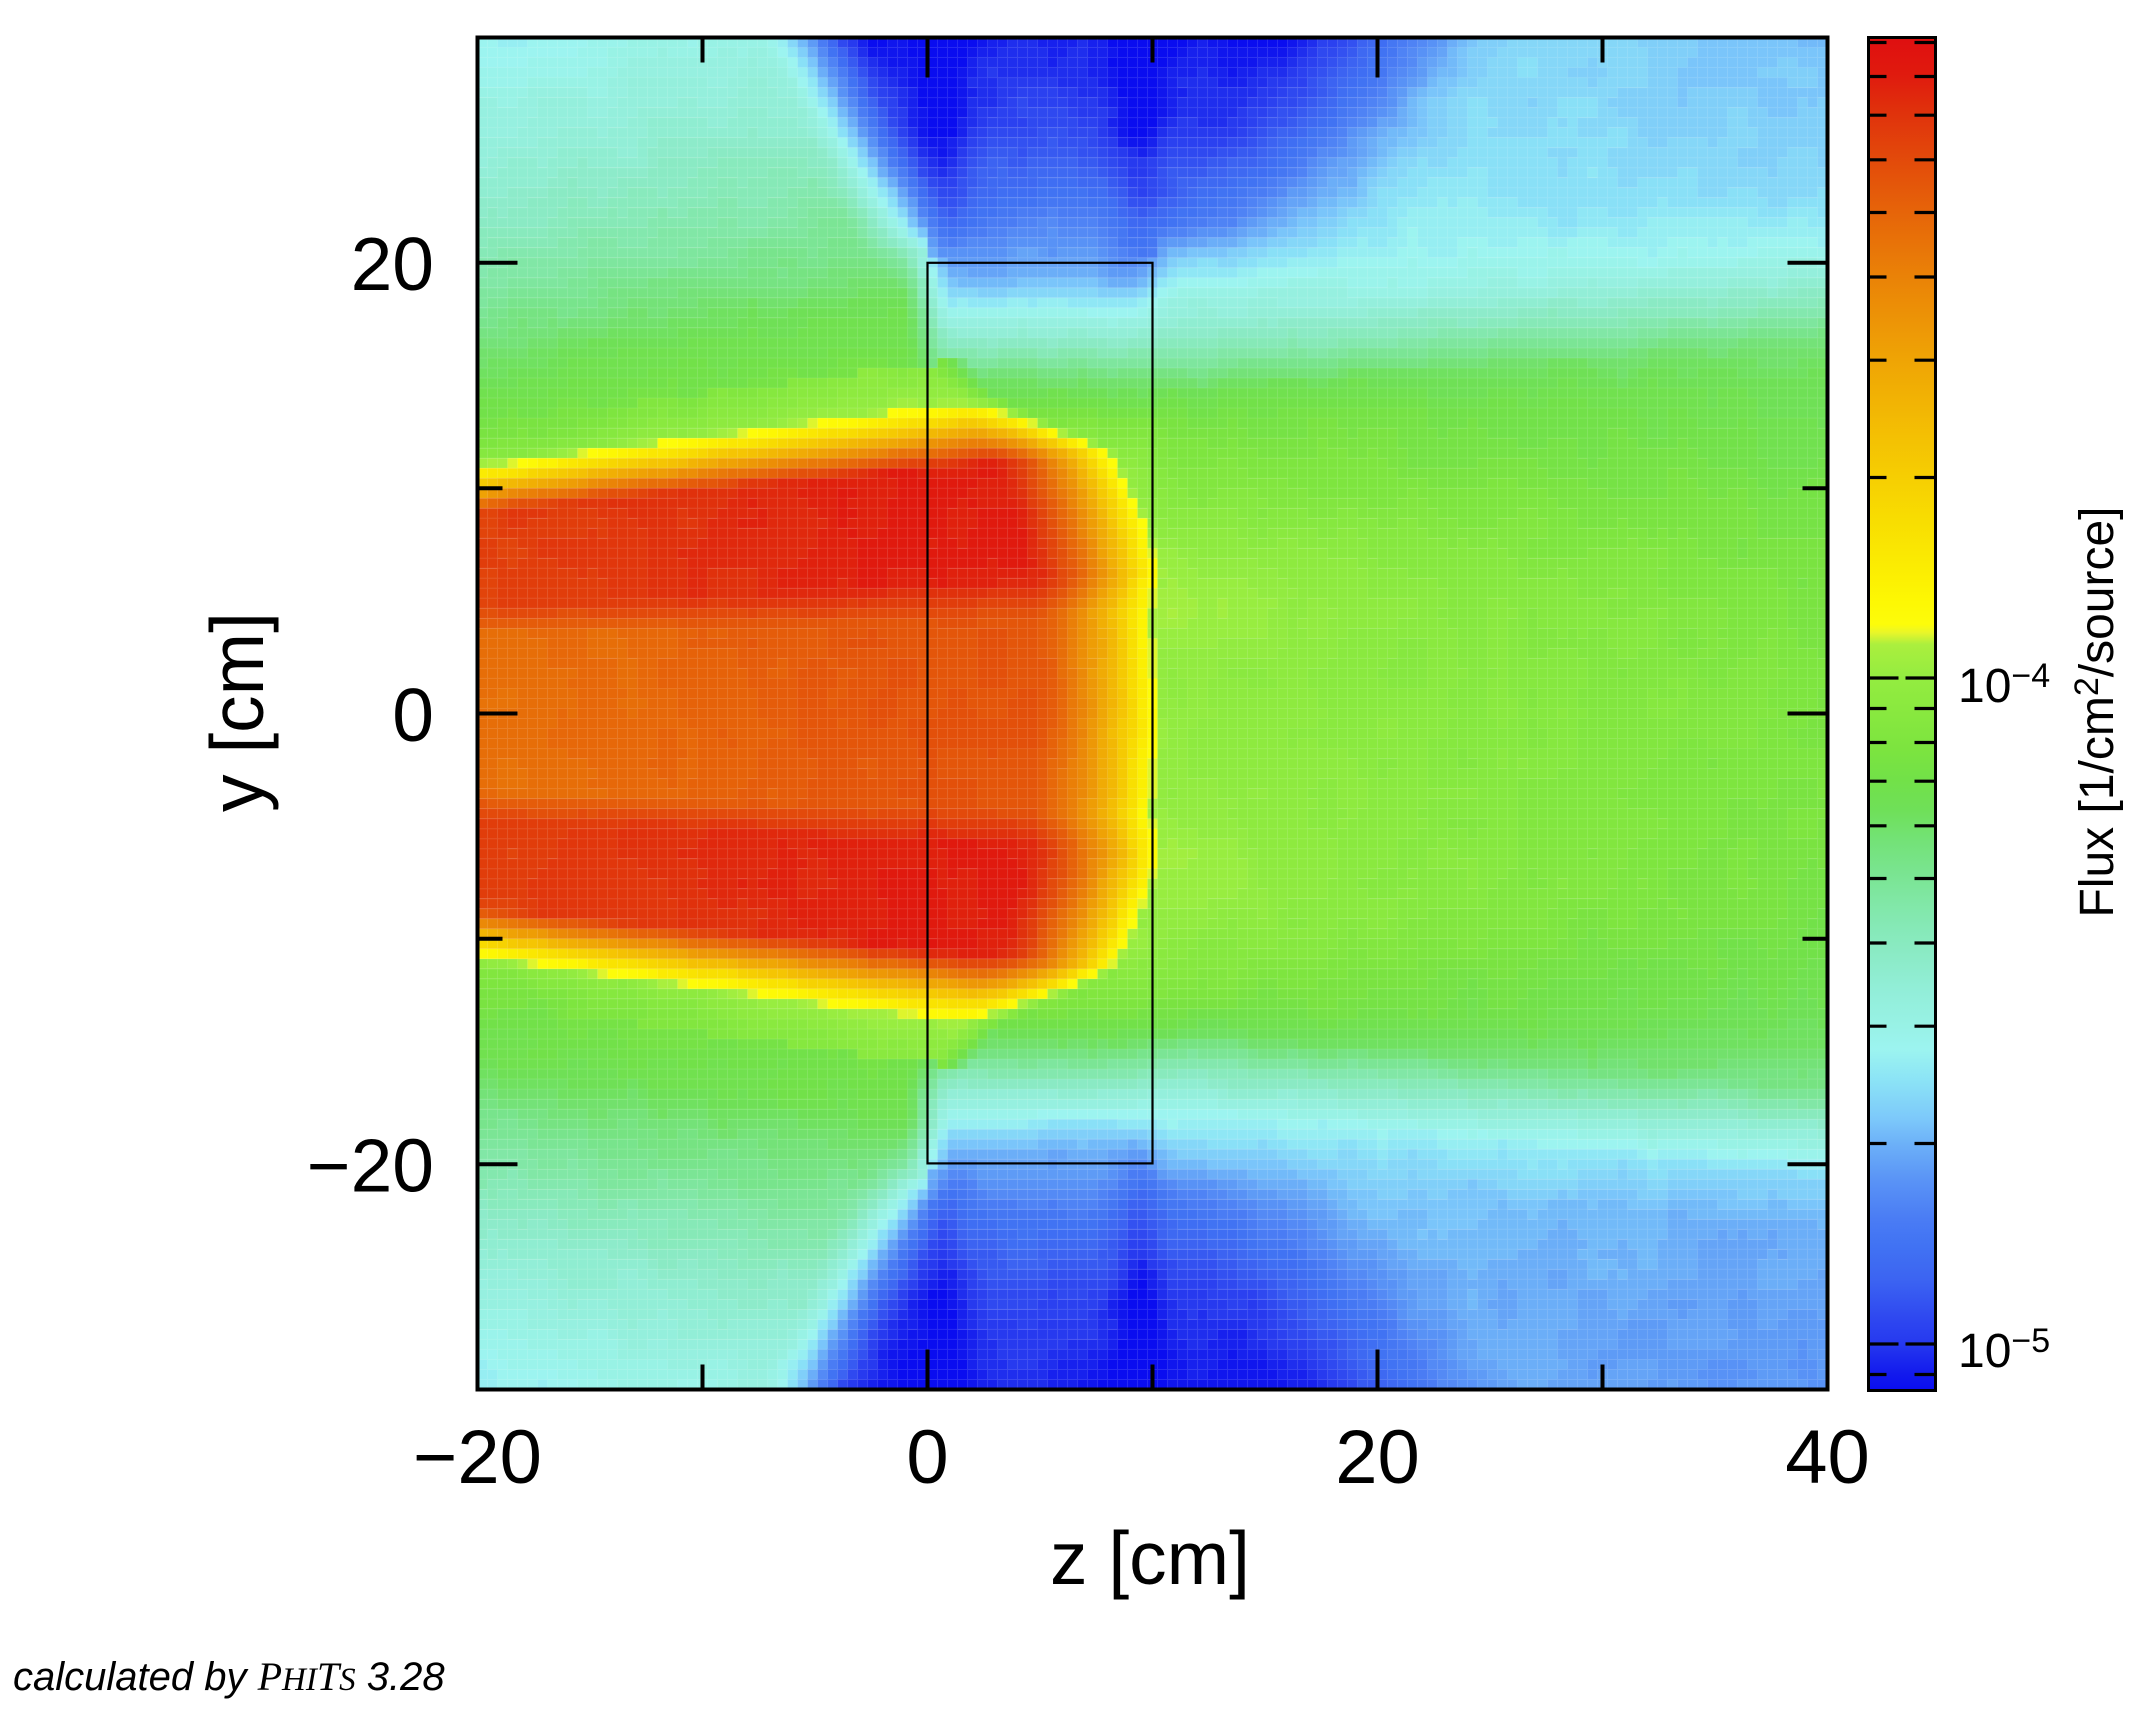 The width and height of the screenshot is (2135, 1710). Describe the element at coordinates (2004, 1350) in the screenshot. I see `svg-text: 10−5` at that location.